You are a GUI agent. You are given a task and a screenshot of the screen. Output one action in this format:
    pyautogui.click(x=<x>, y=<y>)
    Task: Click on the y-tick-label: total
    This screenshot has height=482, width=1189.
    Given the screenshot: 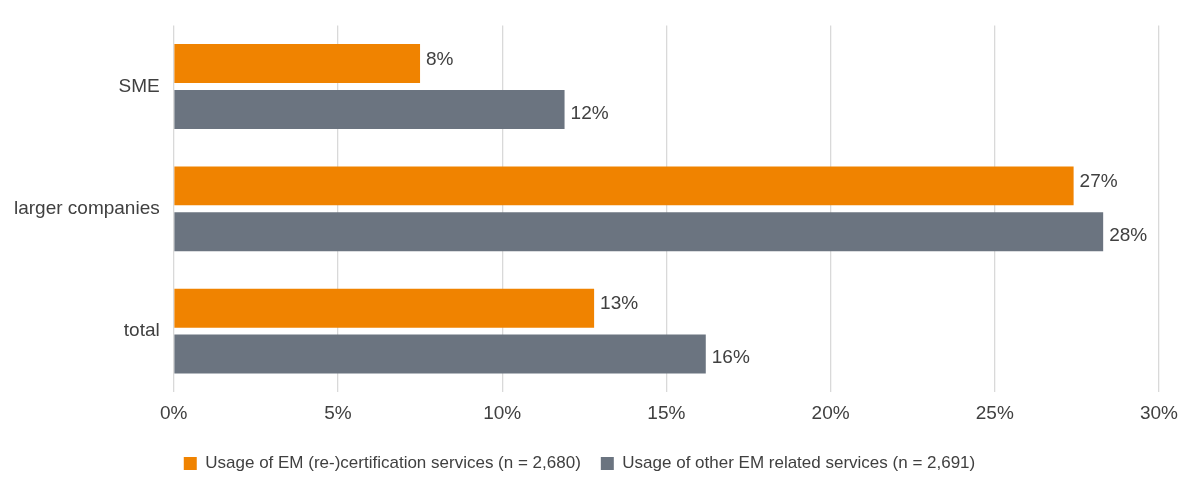 What is the action you would take?
    pyautogui.click(x=141, y=330)
    